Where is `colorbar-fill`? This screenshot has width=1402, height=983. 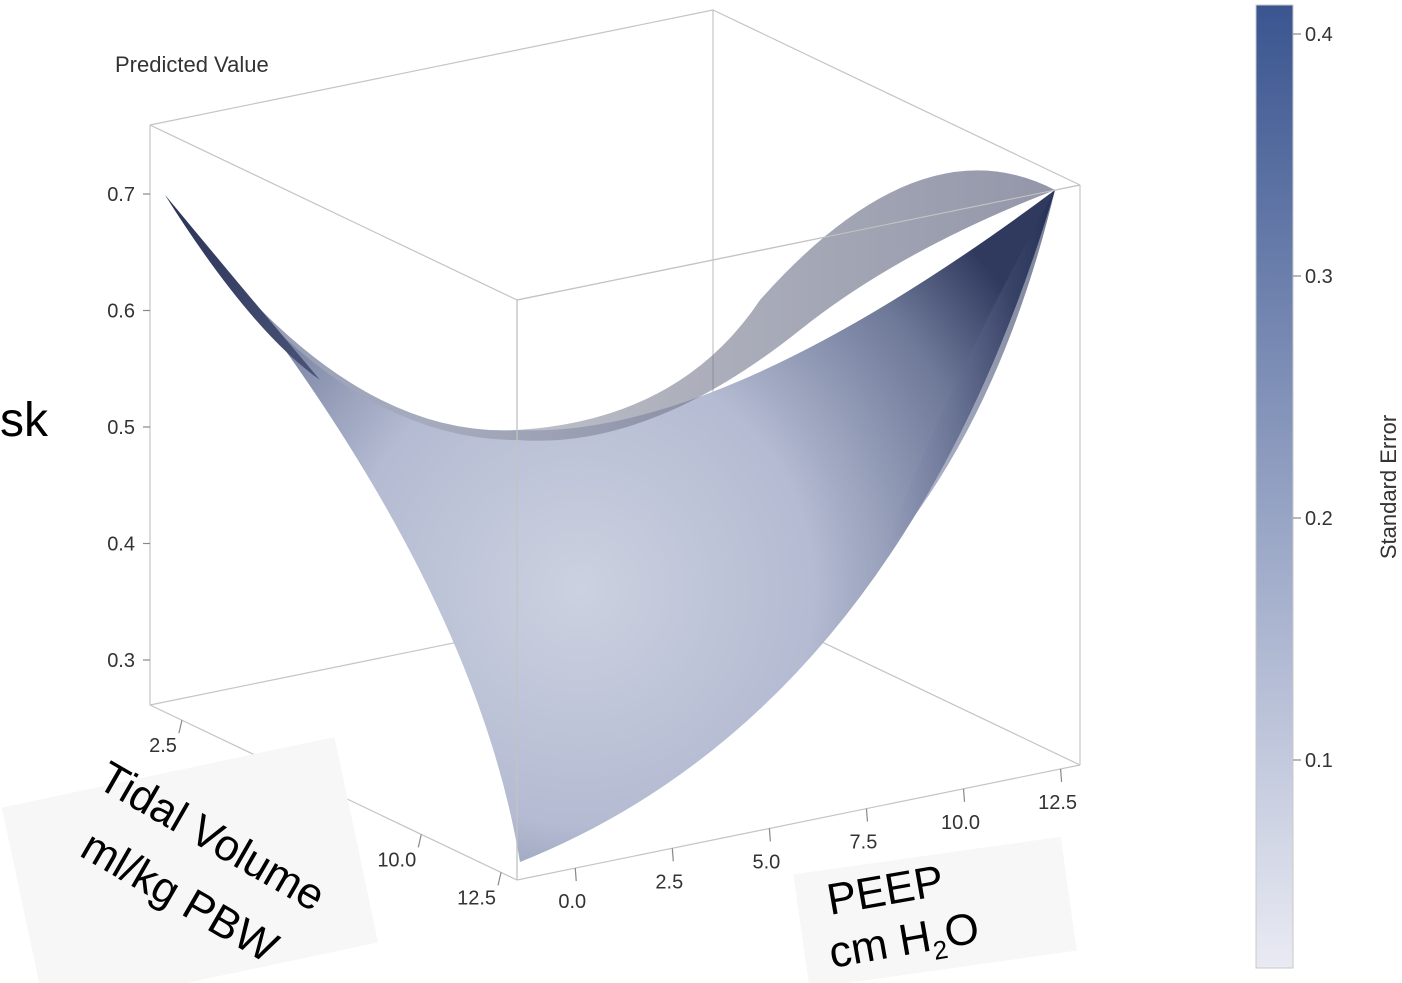
colorbar-fill is located at coordinates (1274, 486).